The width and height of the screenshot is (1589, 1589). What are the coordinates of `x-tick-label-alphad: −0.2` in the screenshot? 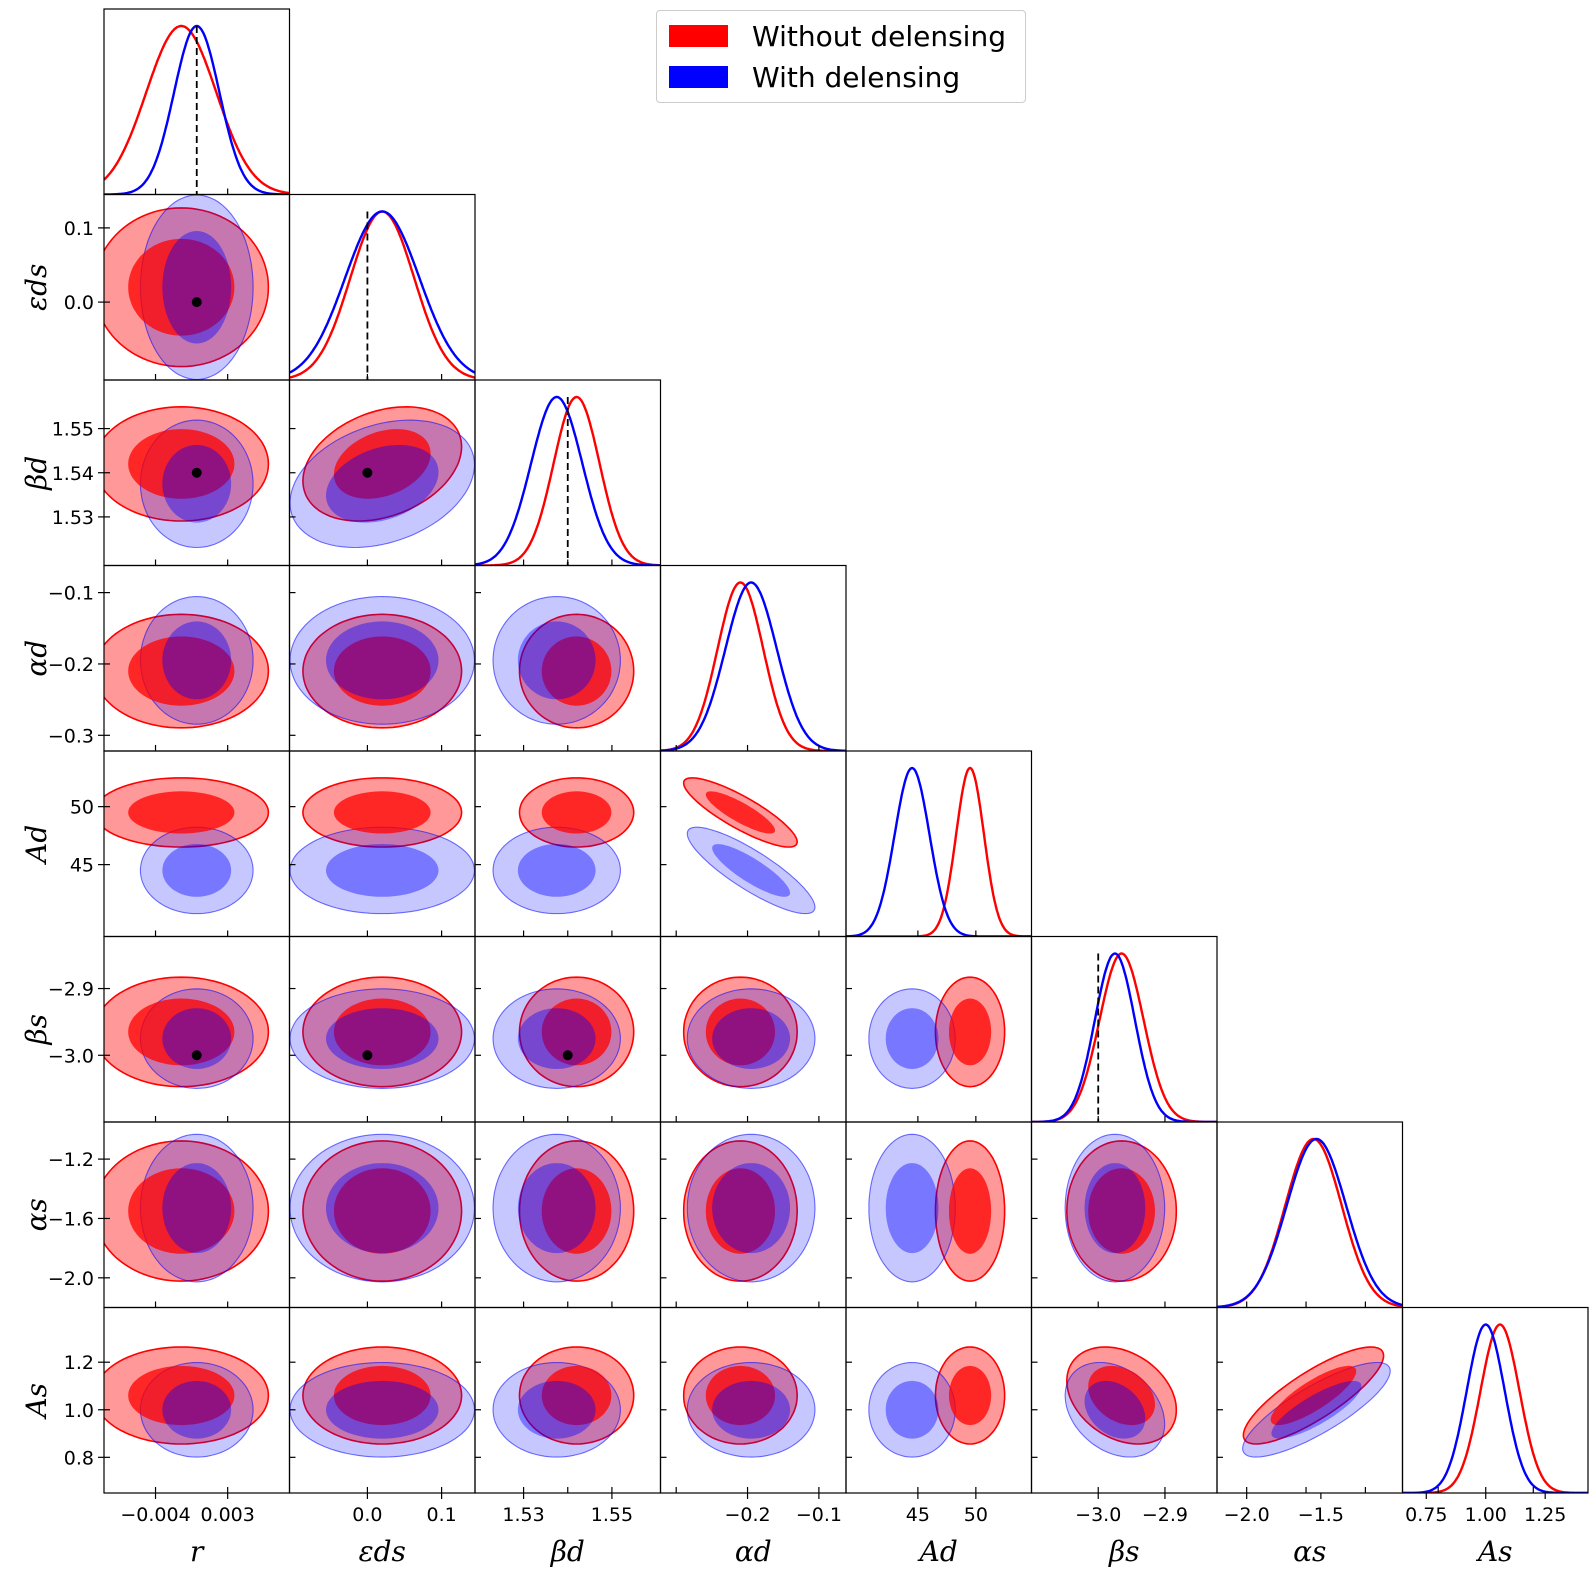 It's located at (747, 1515).